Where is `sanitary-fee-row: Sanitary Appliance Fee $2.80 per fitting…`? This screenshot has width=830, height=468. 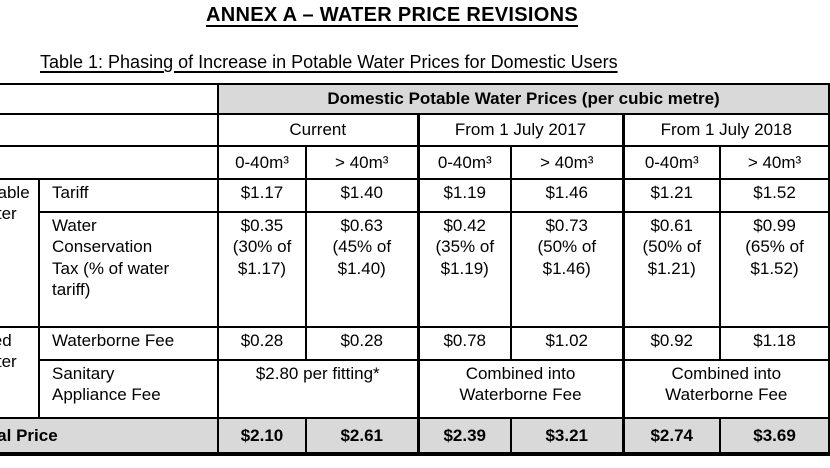 sanitary-fee-row: Sanitary Appliance Fee $2.80 per fitting… is located at coordinates (415, 389).